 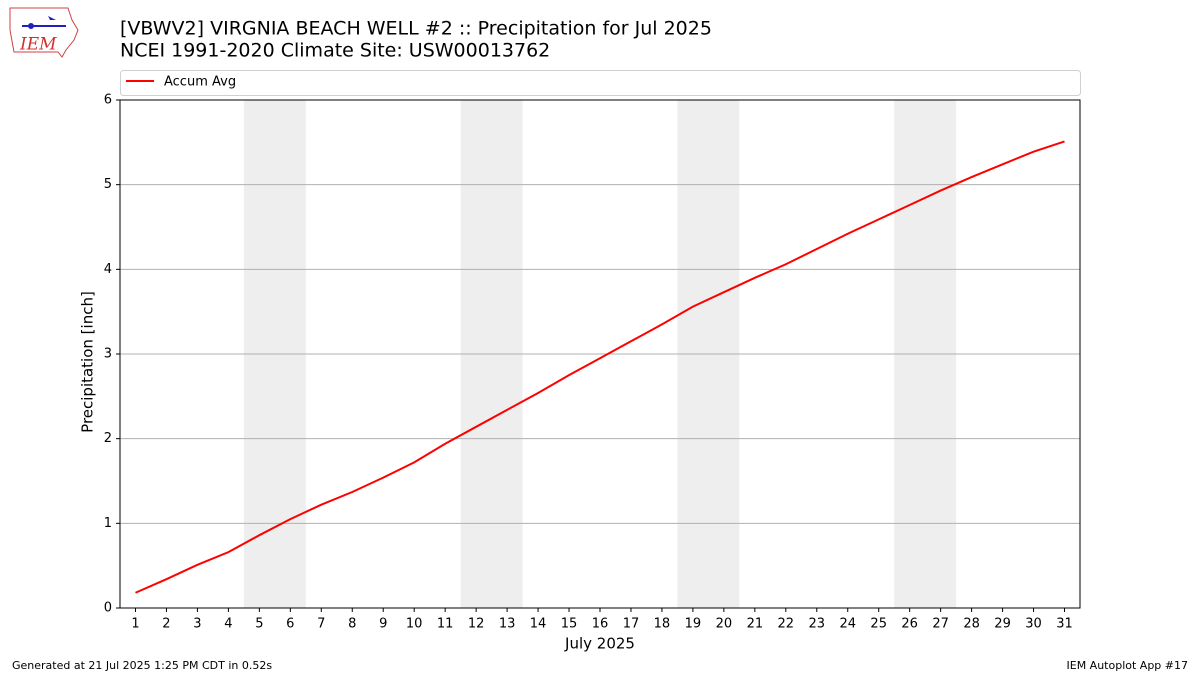 What do you see at coordinates (108, 523) in the screenshot?
I see `y-tick-label: 1` at bounding box center [108, 523].